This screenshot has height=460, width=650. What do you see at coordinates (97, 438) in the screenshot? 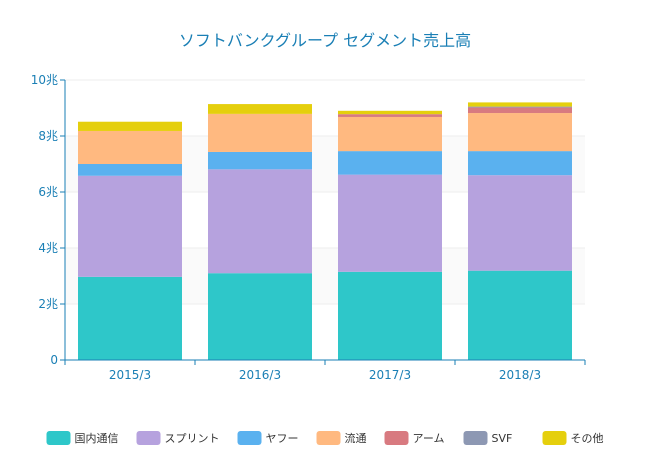
I see `legend-label: 国内通信` at bounding box center [97, 438].